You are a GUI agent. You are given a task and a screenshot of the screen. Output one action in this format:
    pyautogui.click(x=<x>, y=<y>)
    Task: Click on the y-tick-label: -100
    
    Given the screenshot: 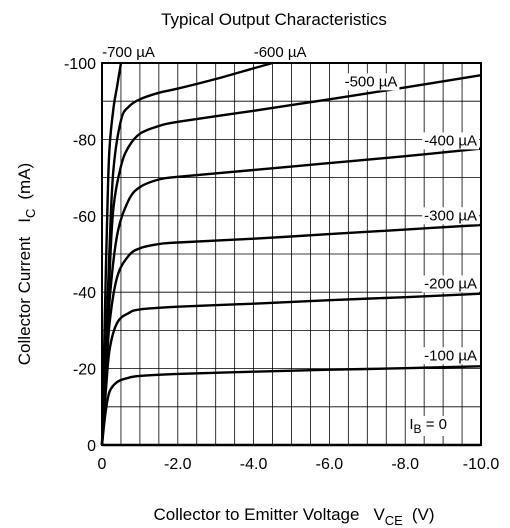 What is the action you would take?
    pyautogui.click(x=80, y=64)
    